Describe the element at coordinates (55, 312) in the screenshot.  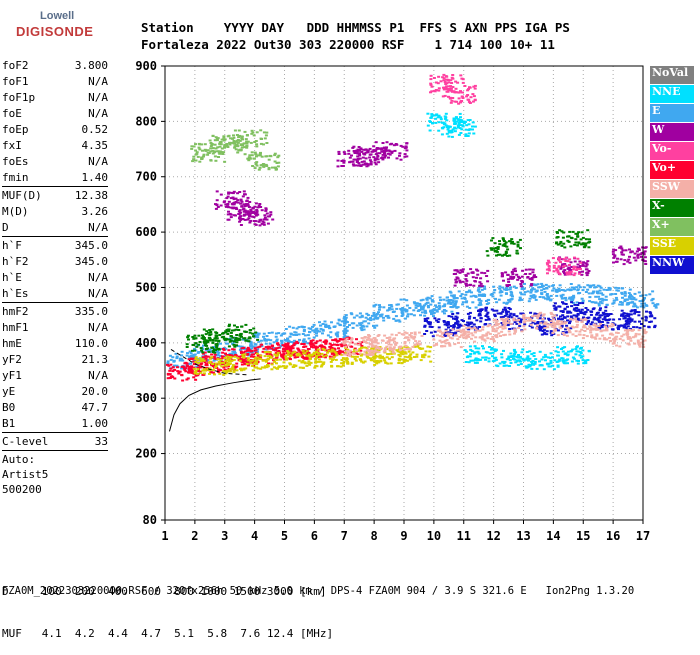
I see `param-row-hmf2: hmF2 335.0` at that location.